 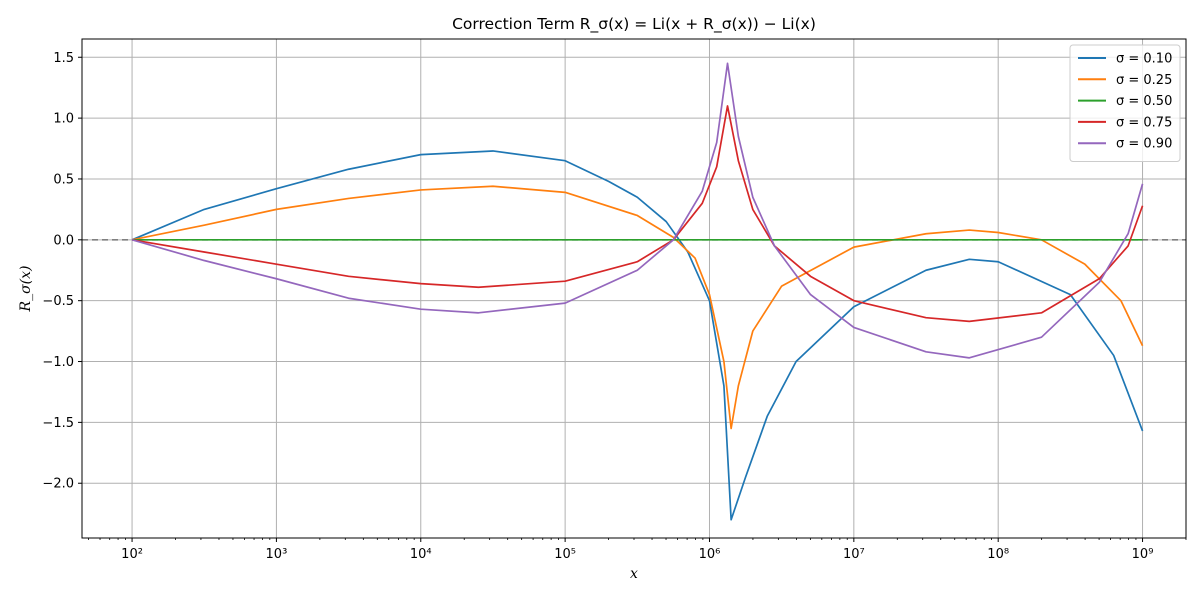 I want to click on x-tick-label: 10⁴, so click(x=421, y=554).